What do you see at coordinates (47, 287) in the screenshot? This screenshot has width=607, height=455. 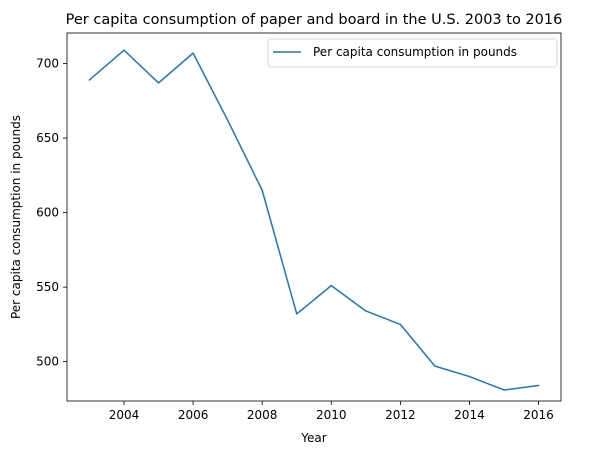 I see `y-tick-label: 550` at bounding box center [47, 287].